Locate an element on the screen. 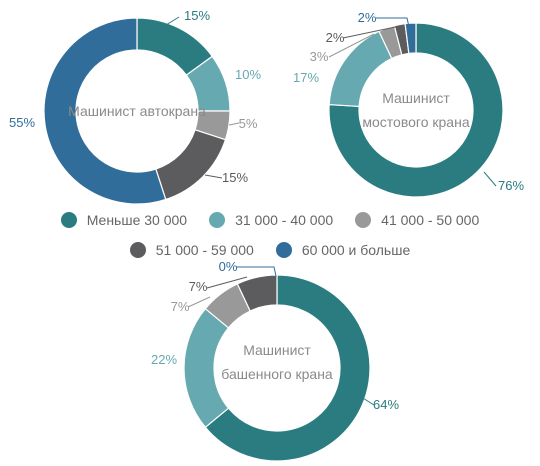 The height and width of the screenshot is (466, 540). chart-title: Машинист автокрана is located at coordinates (137, 111).